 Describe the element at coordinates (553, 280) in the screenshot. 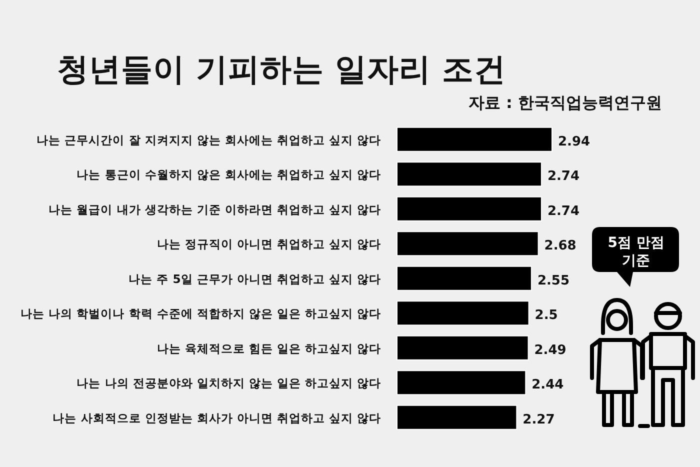

I see `data-label: 2.55` at that location.